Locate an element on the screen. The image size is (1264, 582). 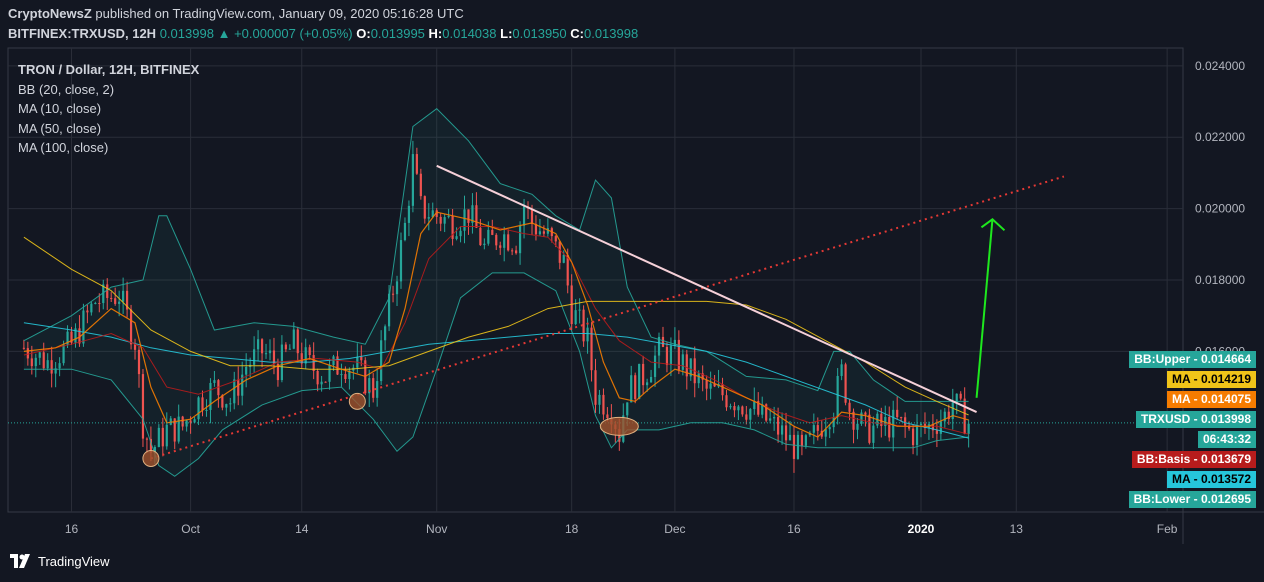
highlight-circle is located at coordinates (357, 401).